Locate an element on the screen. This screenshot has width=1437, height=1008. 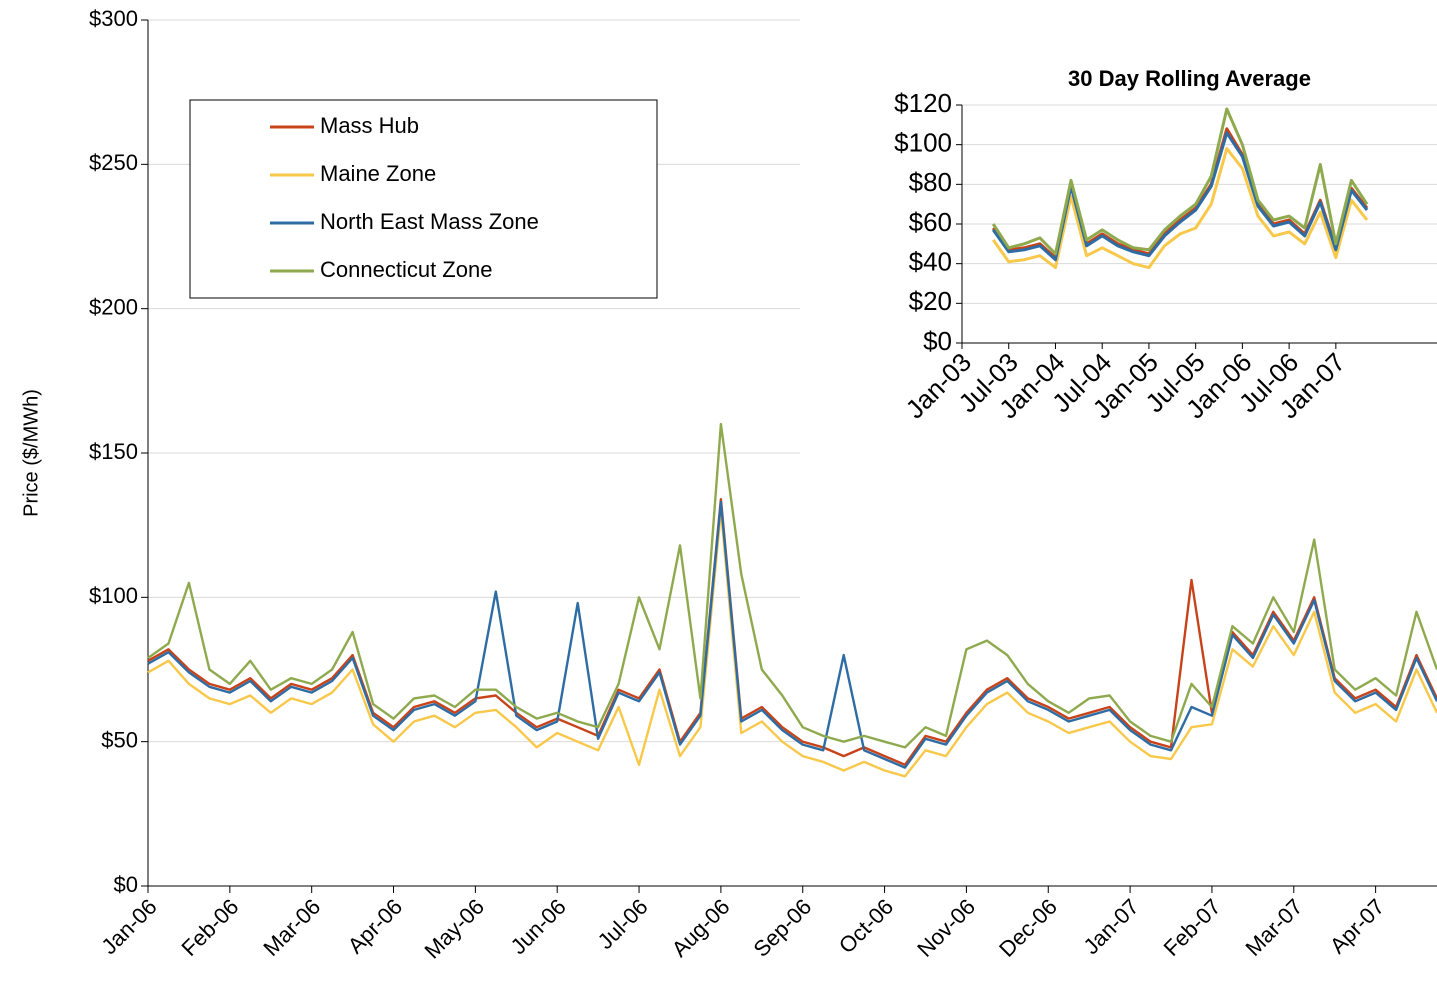
x-tick-label: Nov-06 is located at coordinates (946, 928).